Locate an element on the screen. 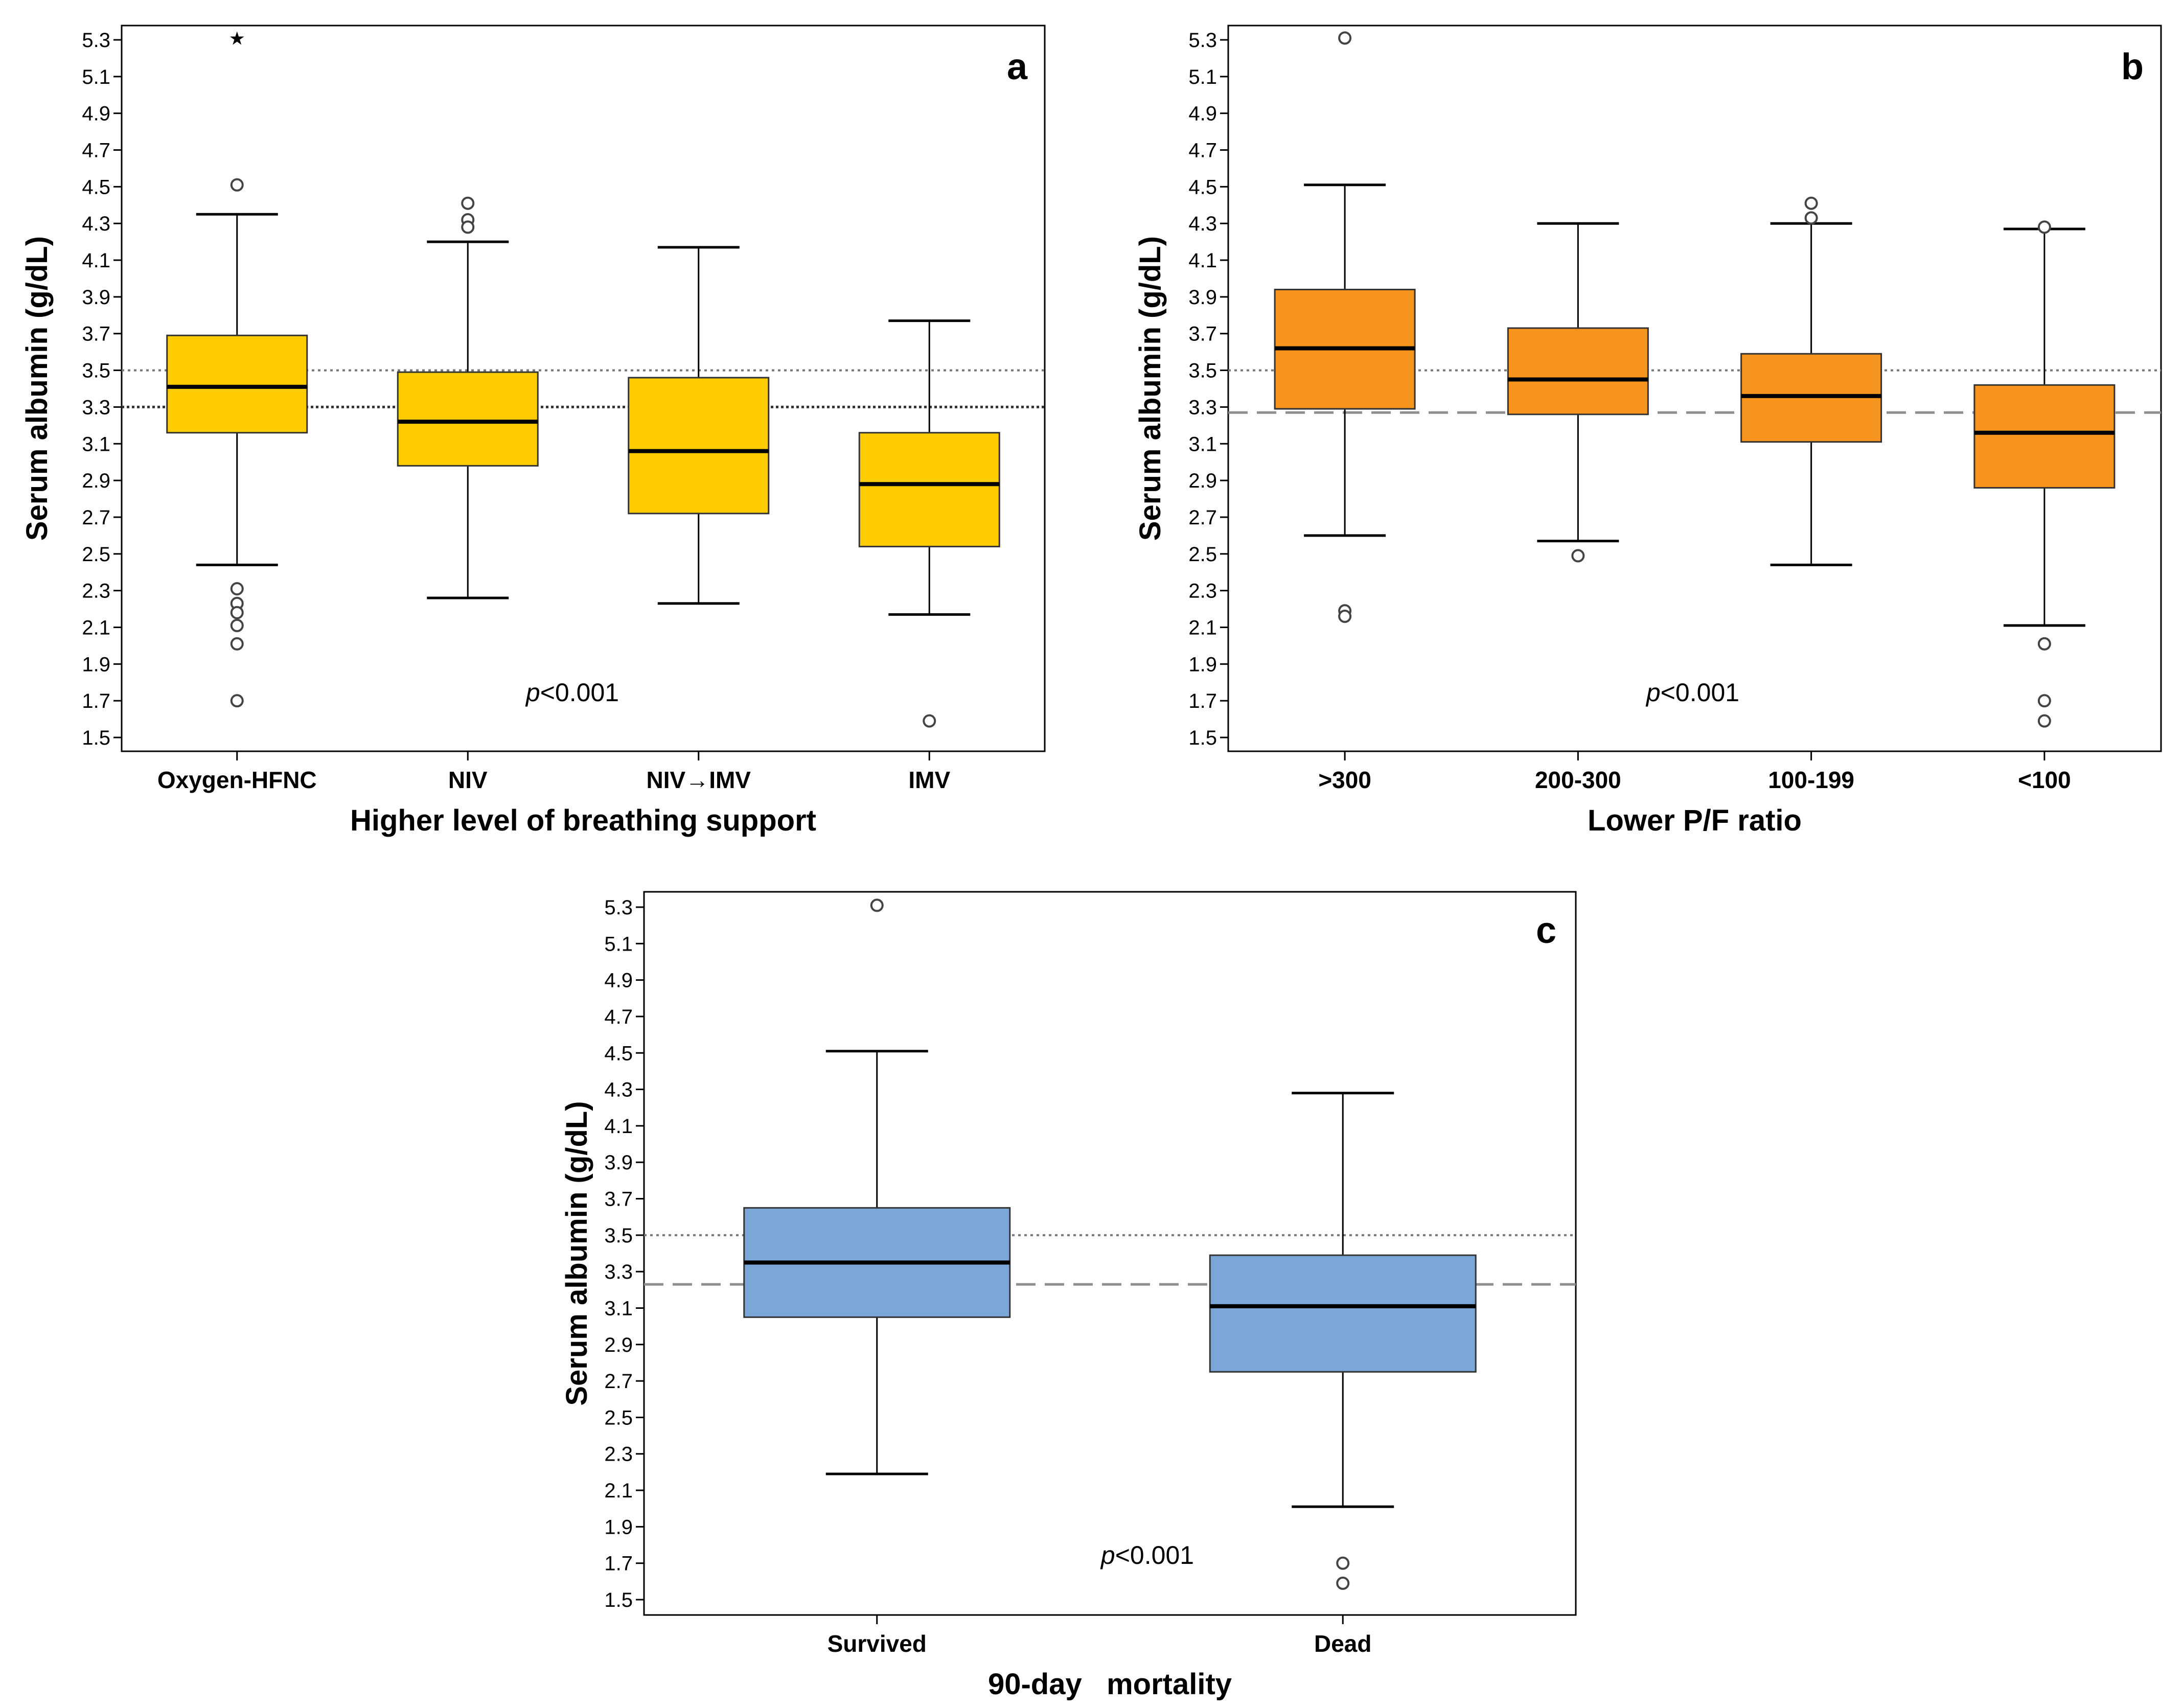  category-label: Oxygen-HFNC is located at coordinates (237, 780).